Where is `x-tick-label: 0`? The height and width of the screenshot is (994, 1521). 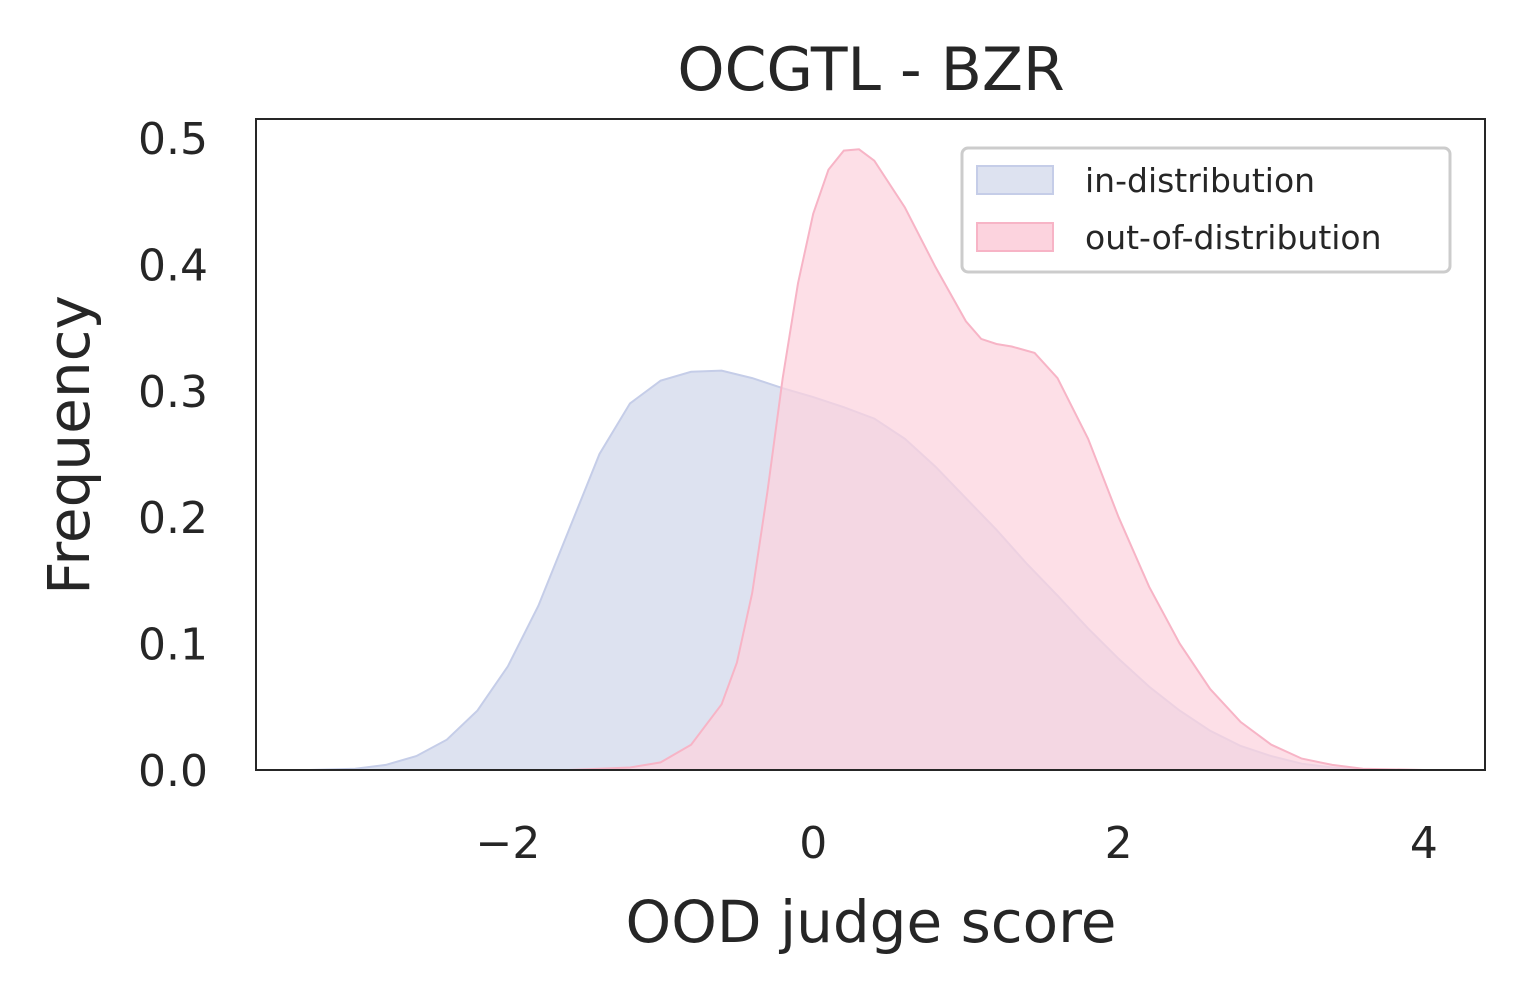 x-tick-label: 0 is located at coordinates (813, 843).